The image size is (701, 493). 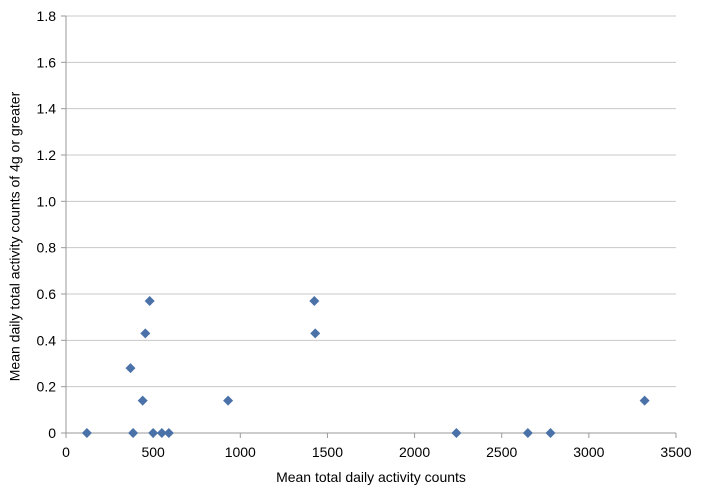 What do you see at coordinates (47, 201) in the screenshot?
I see `y-tick-label-5: 1.0` at bounding box center [47, 201].